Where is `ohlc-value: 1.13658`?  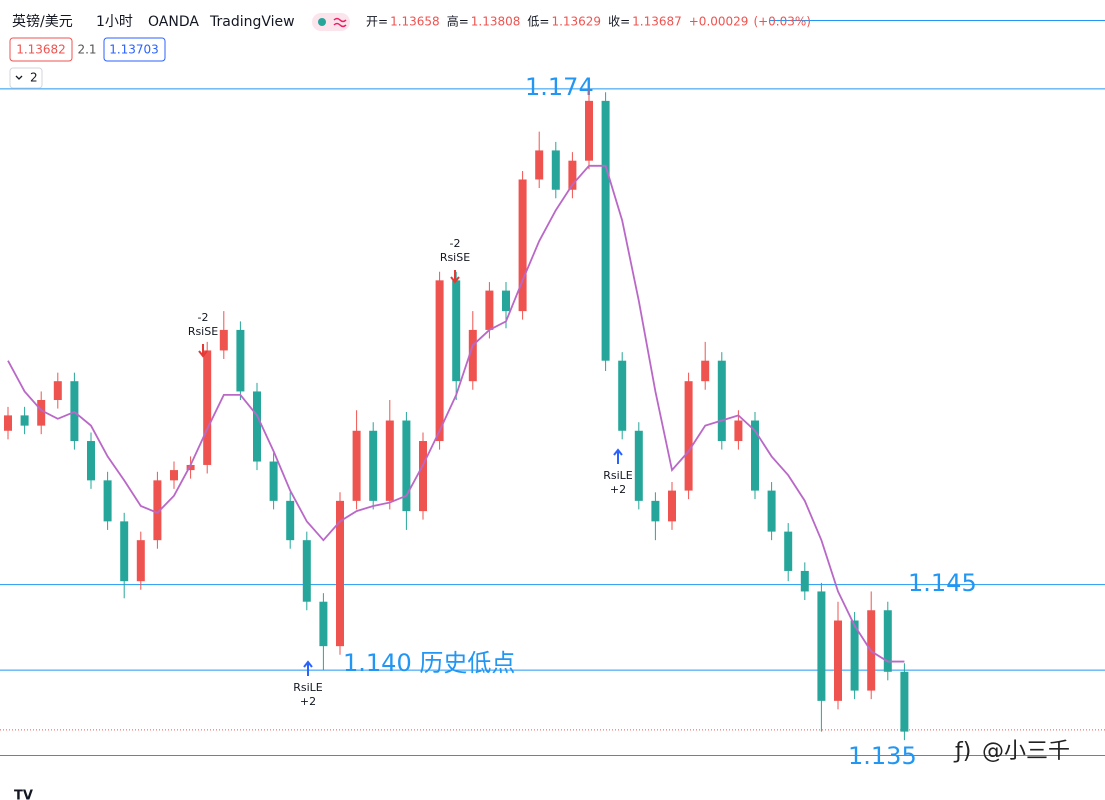 ohlc-value: 1.13658 is located at coordinates (415, 22).